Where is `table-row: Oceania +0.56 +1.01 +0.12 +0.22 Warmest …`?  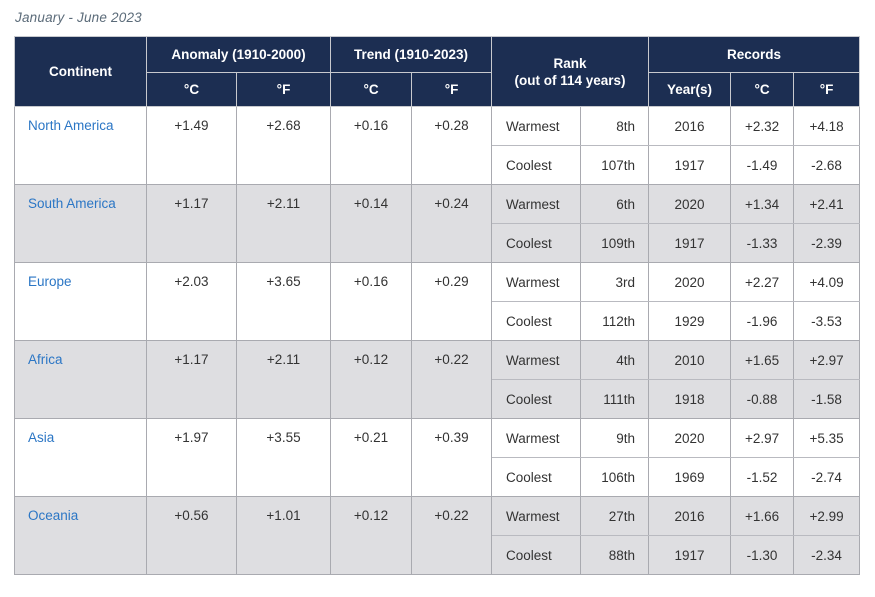 table-row: Oceania +0.56 +1.01 +0.12 +0.22 Warmest … is located at coordinates (437, 535).